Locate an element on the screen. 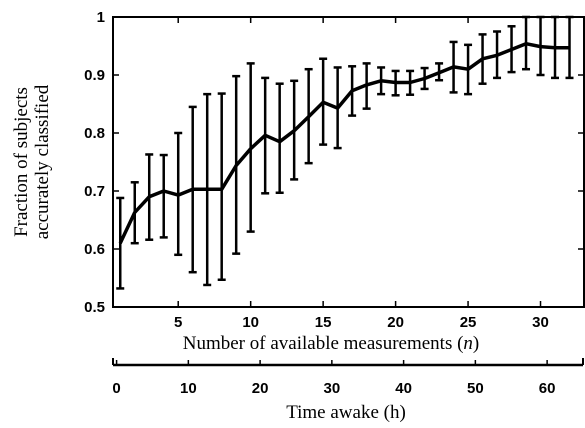  x-tick-label: 10 is located at coordinates (250, 322).